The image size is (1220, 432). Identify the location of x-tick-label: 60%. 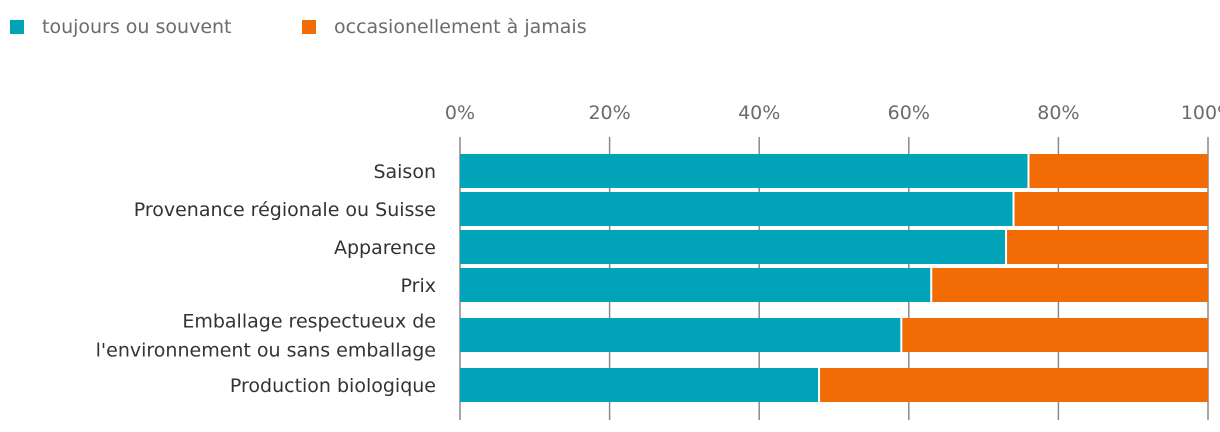
(909, 113).